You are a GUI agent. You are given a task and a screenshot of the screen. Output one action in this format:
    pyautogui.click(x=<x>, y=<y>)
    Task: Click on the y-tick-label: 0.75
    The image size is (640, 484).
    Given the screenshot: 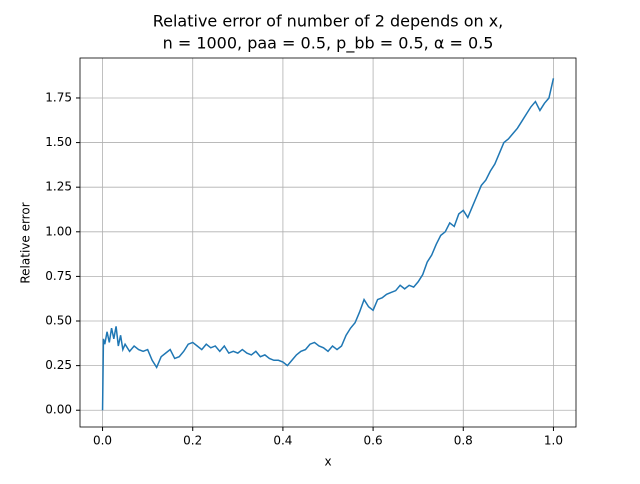 What is the action you would take?
    pyautogui.click(x=58, y=276)
    